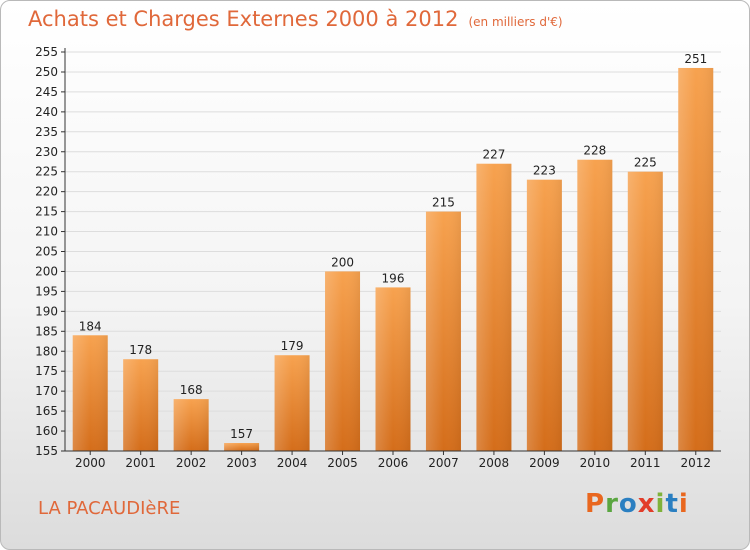  Describe the element at coordinates (443, 203) in the screenshot. I see `bar-value-label: 215` at that location.